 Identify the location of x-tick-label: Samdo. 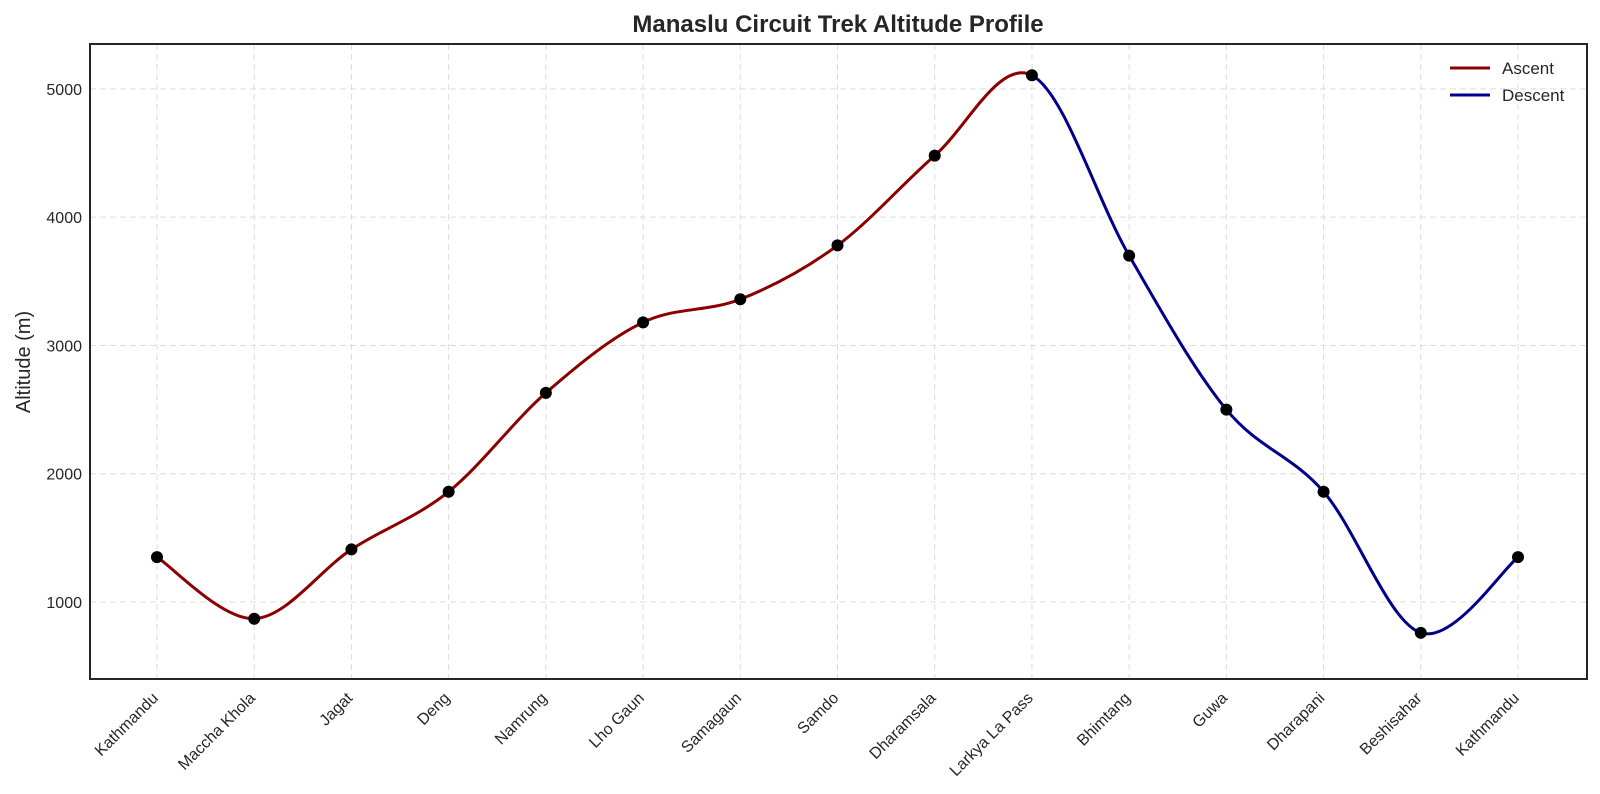
(818, 714).